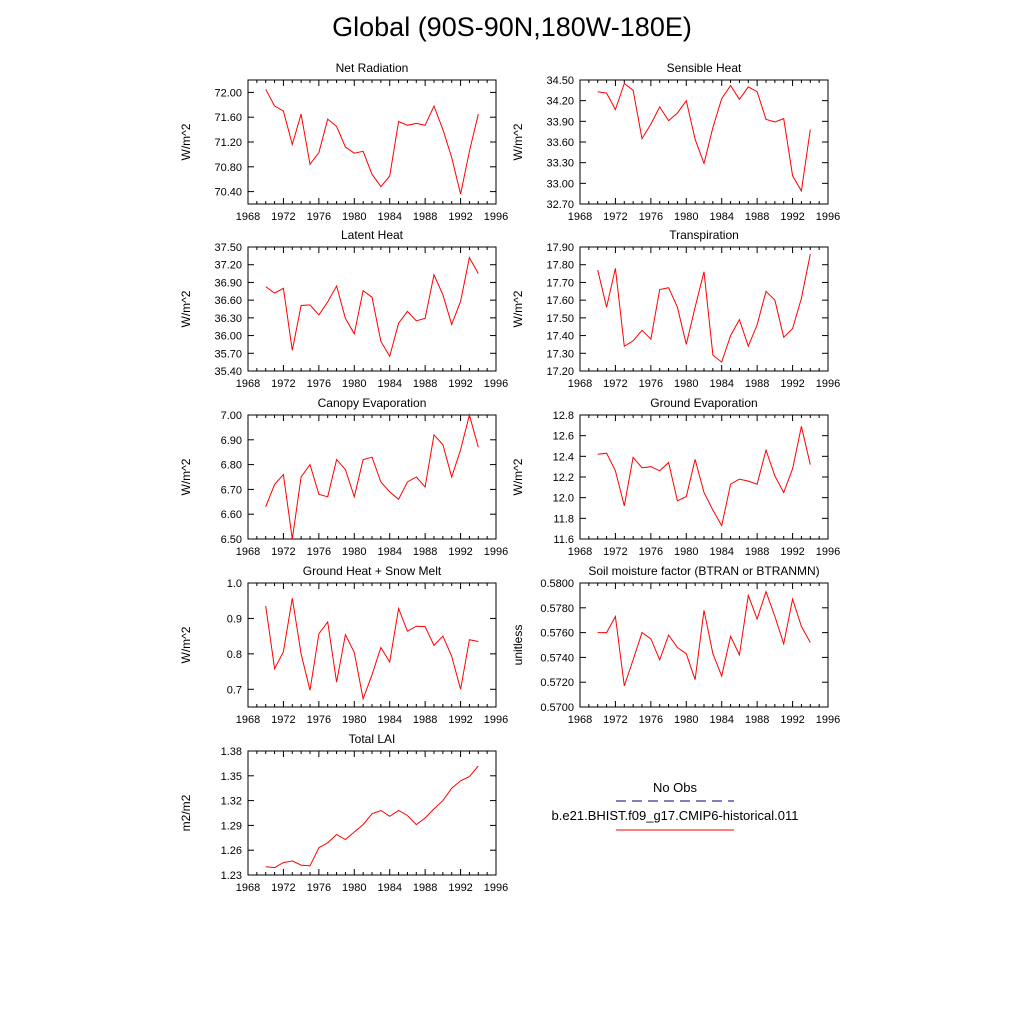 The image size is (1024, 1024). Describe the element at coordinates (704, 68) in the screenshot. I see `panel-title: Sensible Heat` at that location.